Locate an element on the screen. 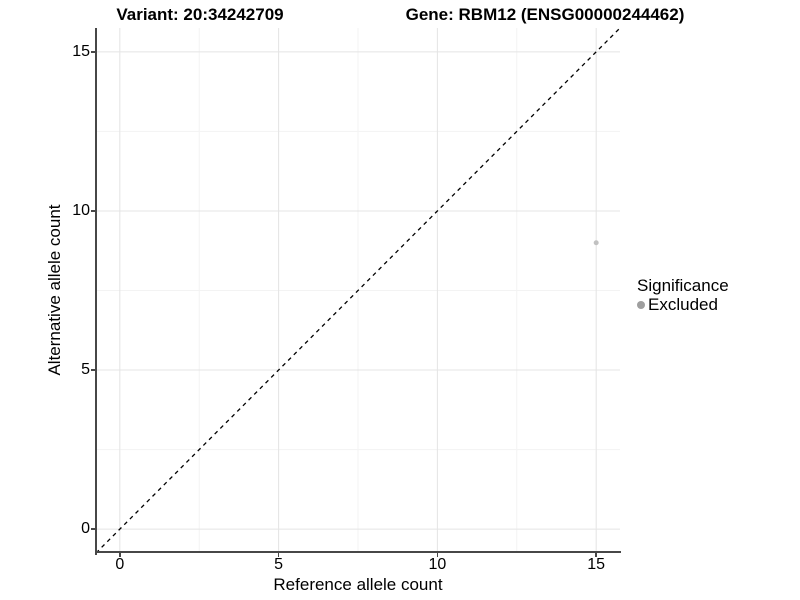 The height and width of the screenshot is (600, 800). x-axis-title: Reference allele count is located at coordinates (358, 584).